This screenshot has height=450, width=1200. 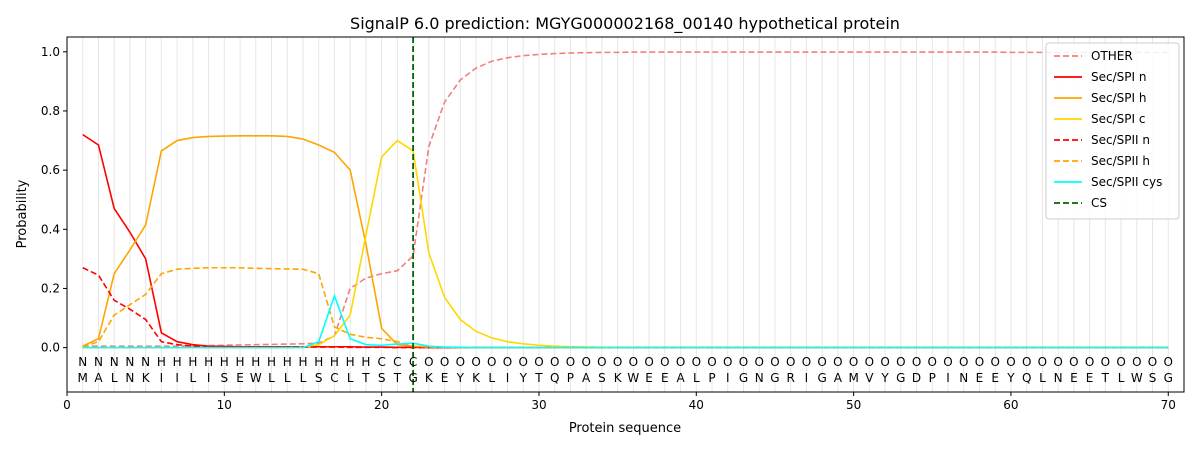 What do you see at coordinates (869, 378) in the screenshot?
I see `residue-label: V` at bounding box center [869, 378].